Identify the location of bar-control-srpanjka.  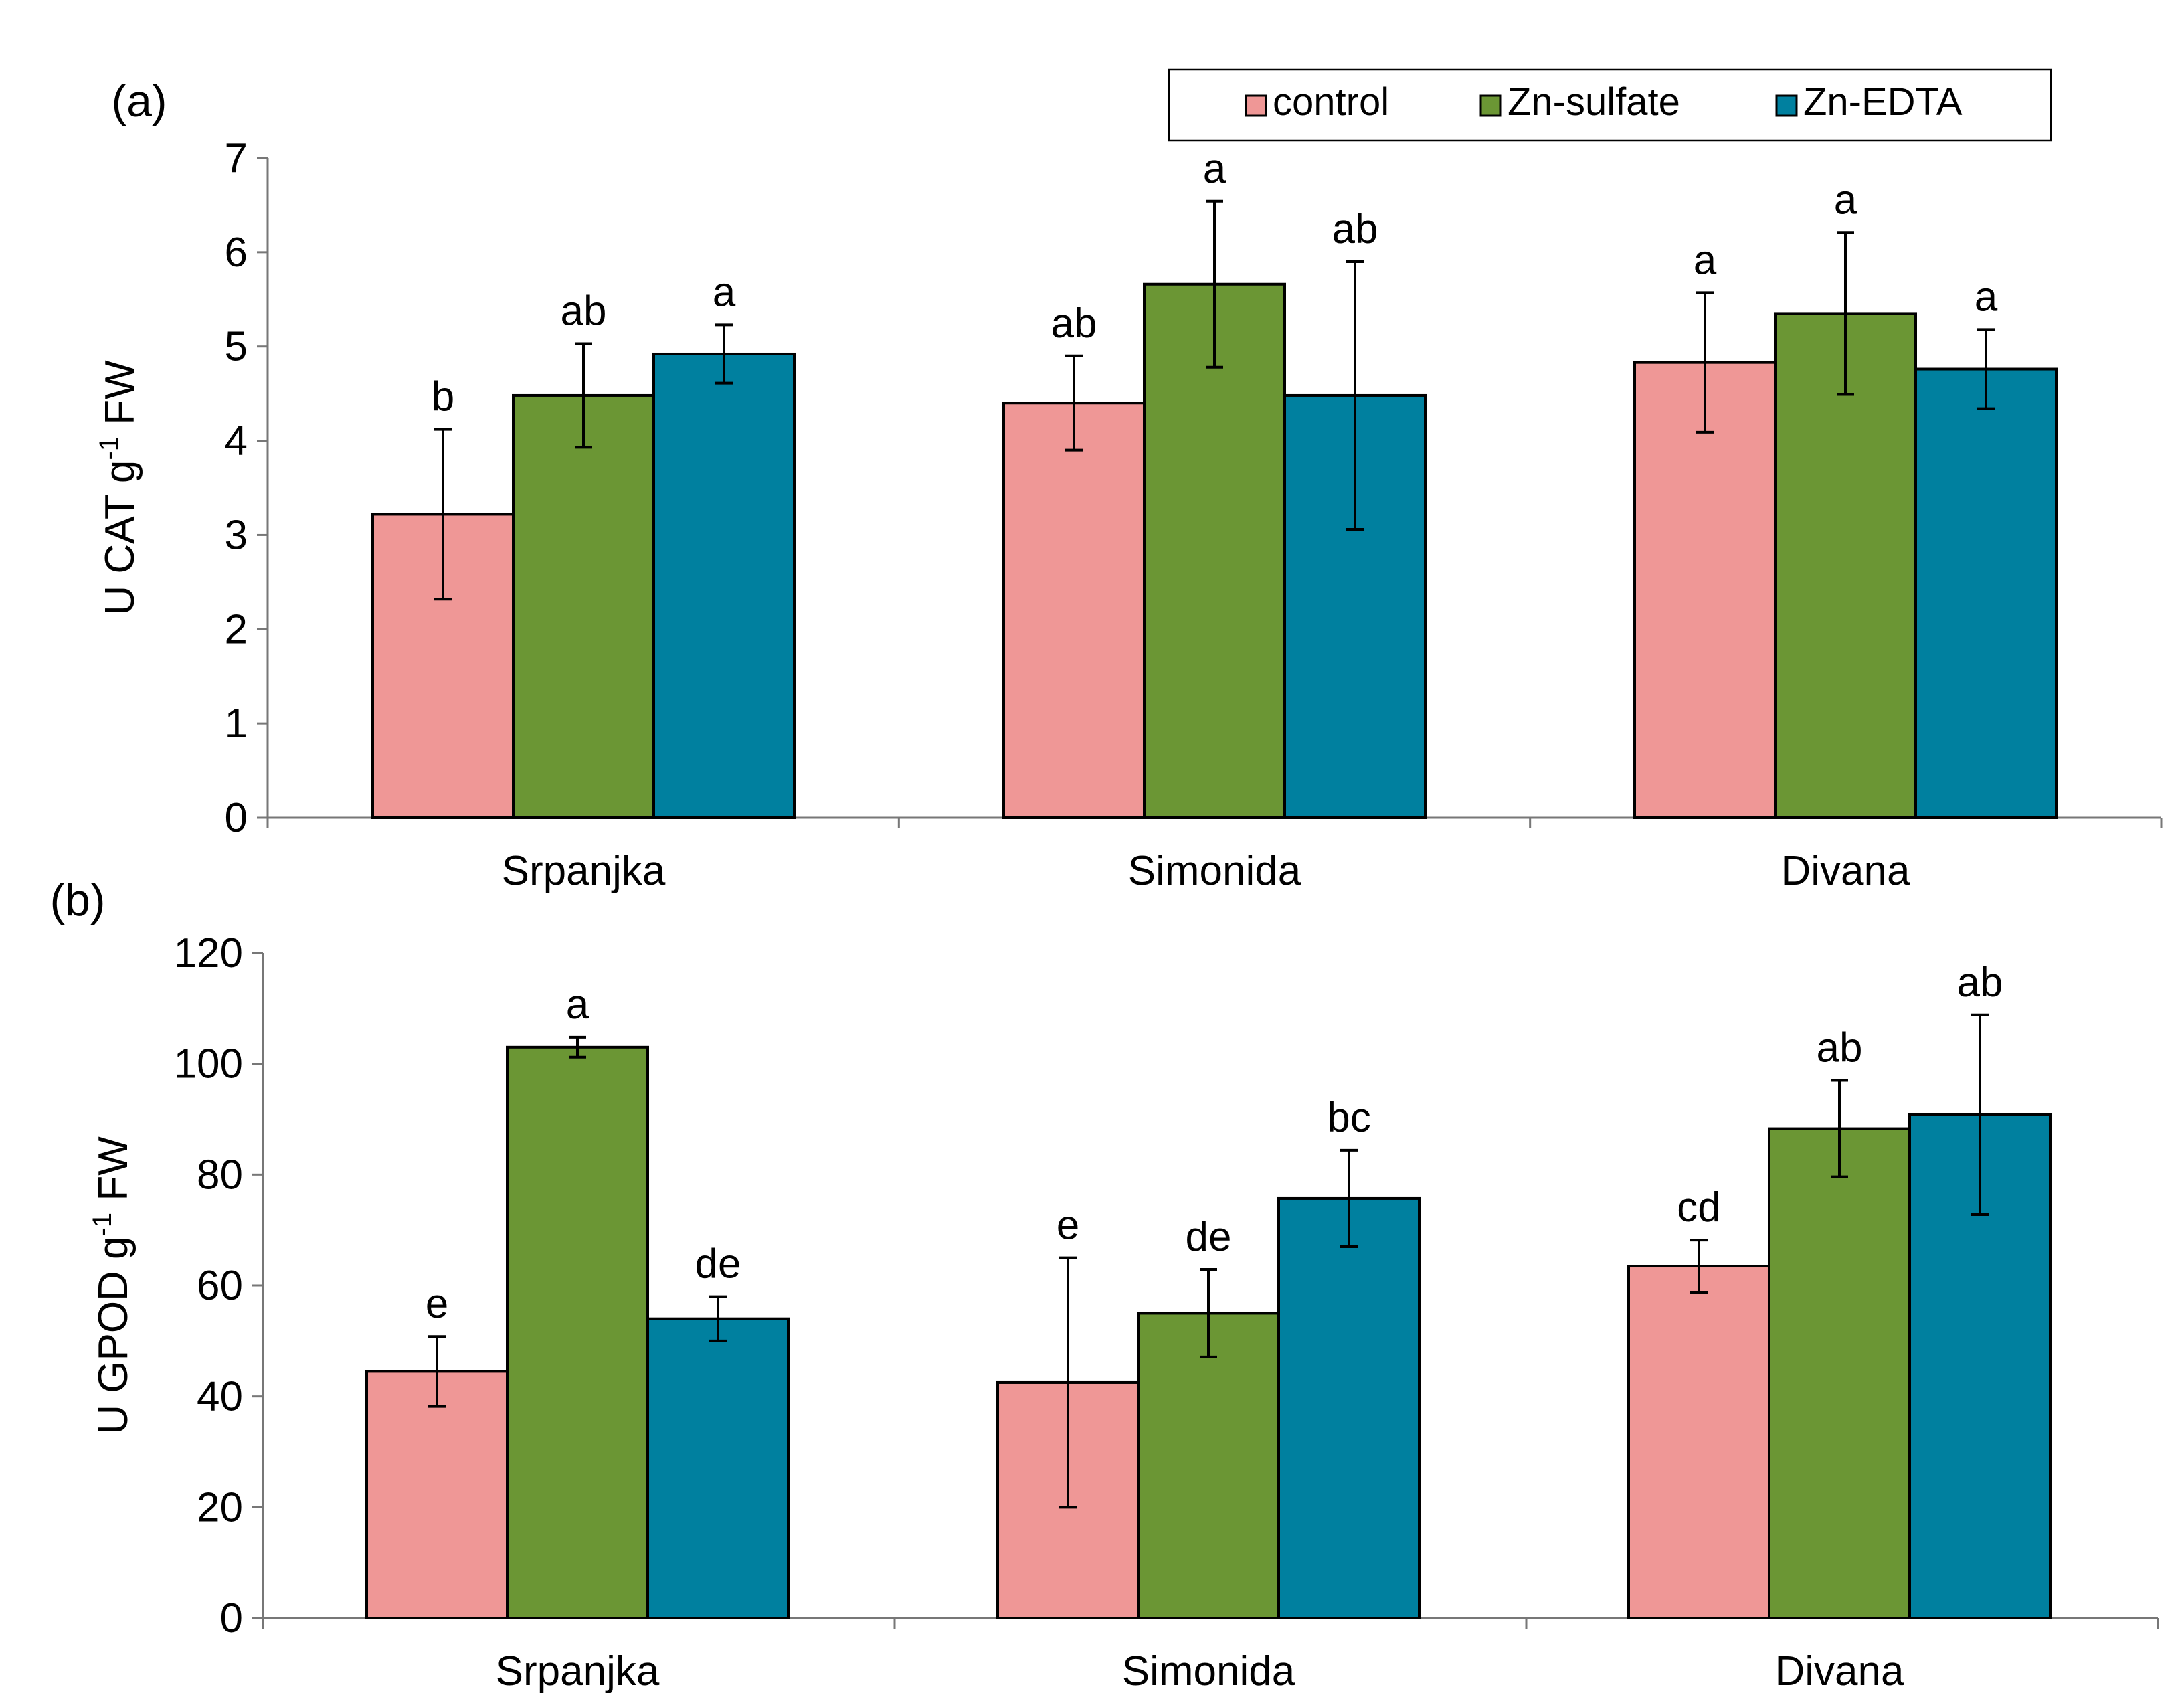
(437, 1494).